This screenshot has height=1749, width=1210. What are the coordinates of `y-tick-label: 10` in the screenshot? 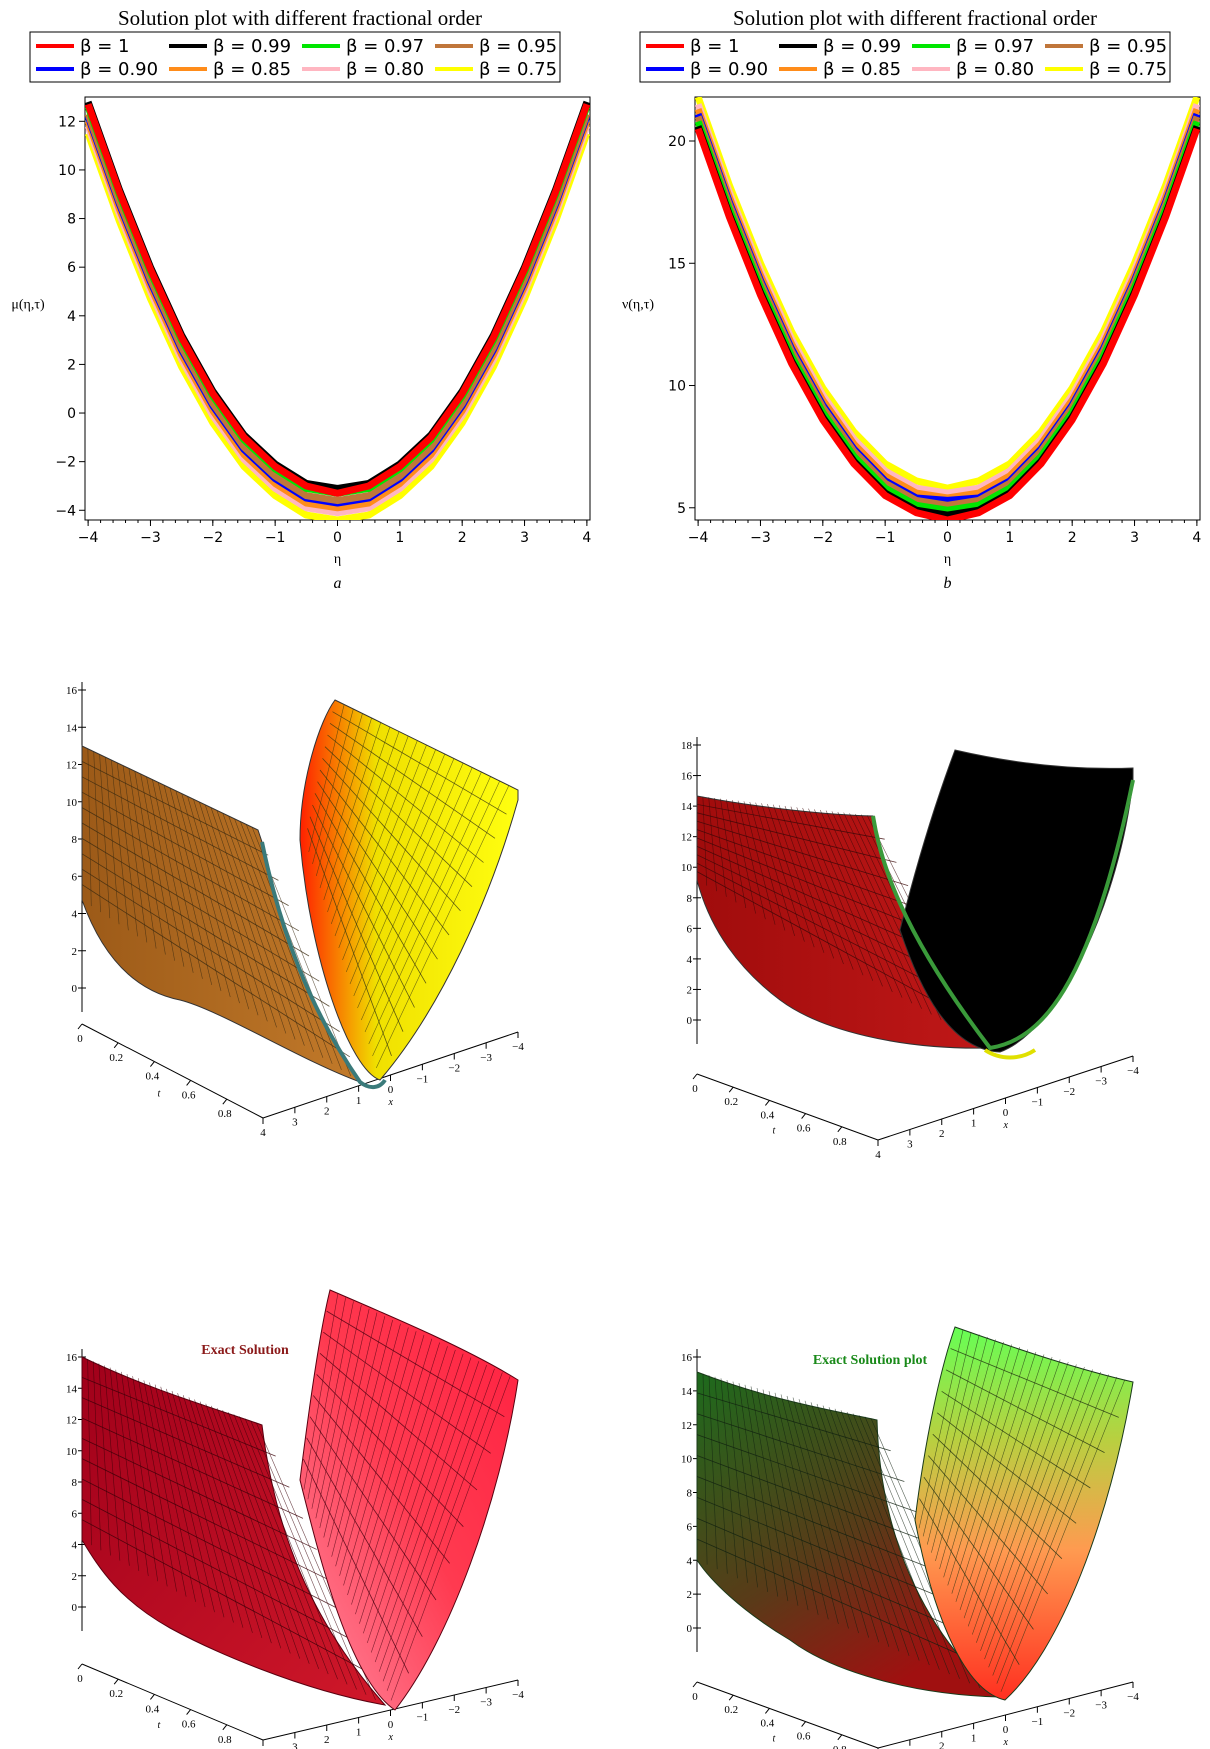 It's located at (67, 171).